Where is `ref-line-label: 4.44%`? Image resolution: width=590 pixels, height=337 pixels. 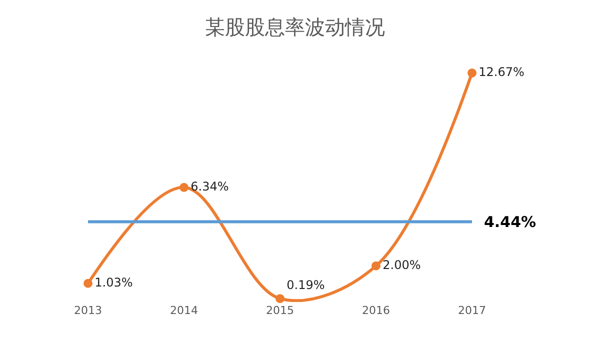
ref-line-label: 4.44% is located at coordinates (510, 222).